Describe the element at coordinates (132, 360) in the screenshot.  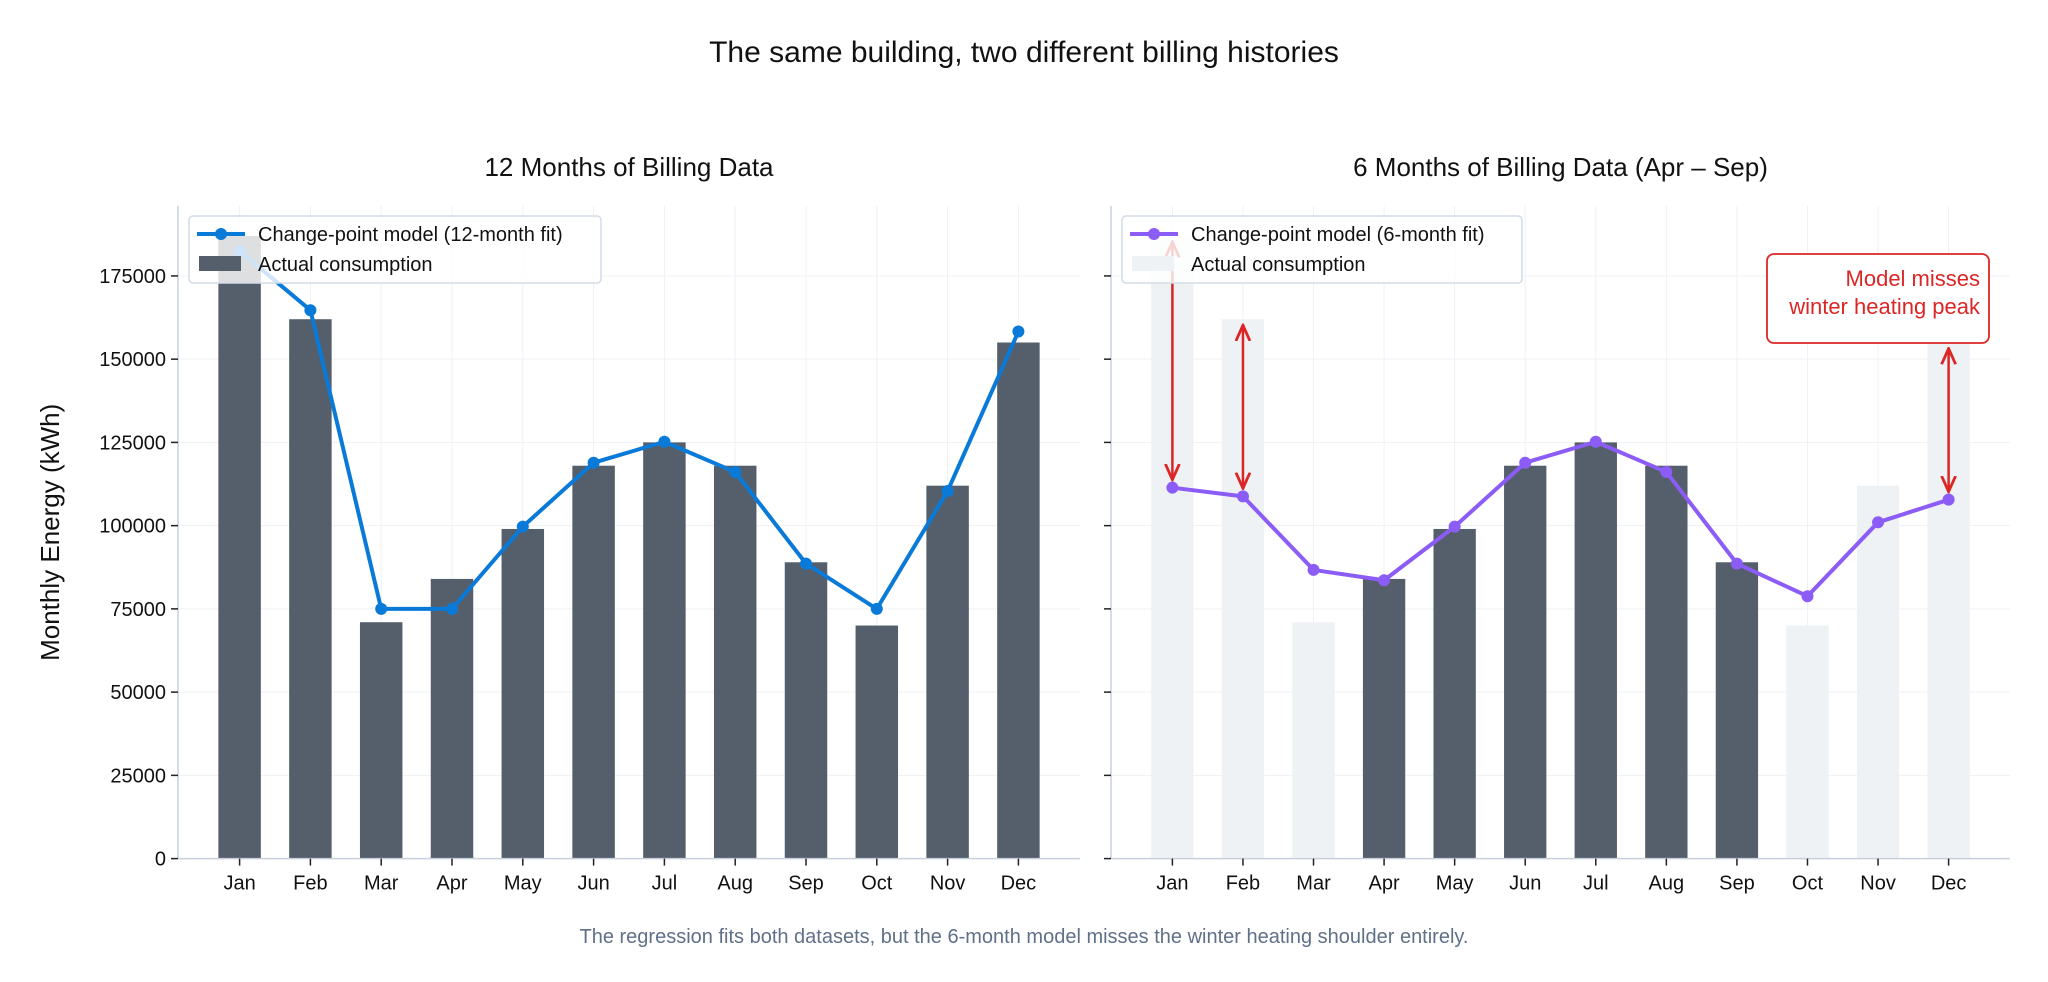
I see `y-tick-label: 150000` at that location.